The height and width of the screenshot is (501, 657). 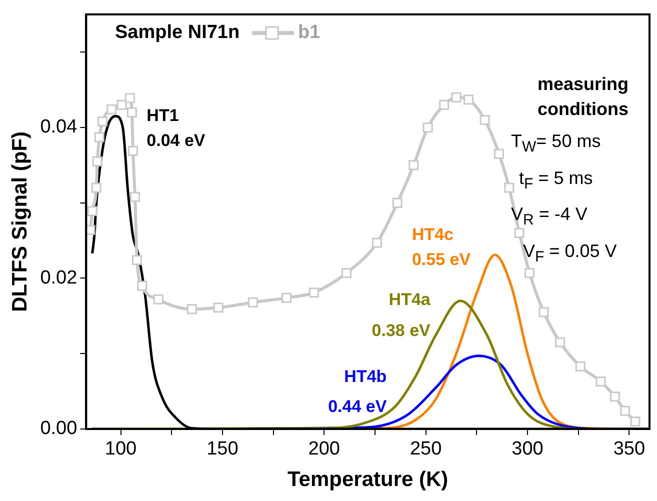 I want to click on x-tick-label: 250, so click(x=426, y=449).